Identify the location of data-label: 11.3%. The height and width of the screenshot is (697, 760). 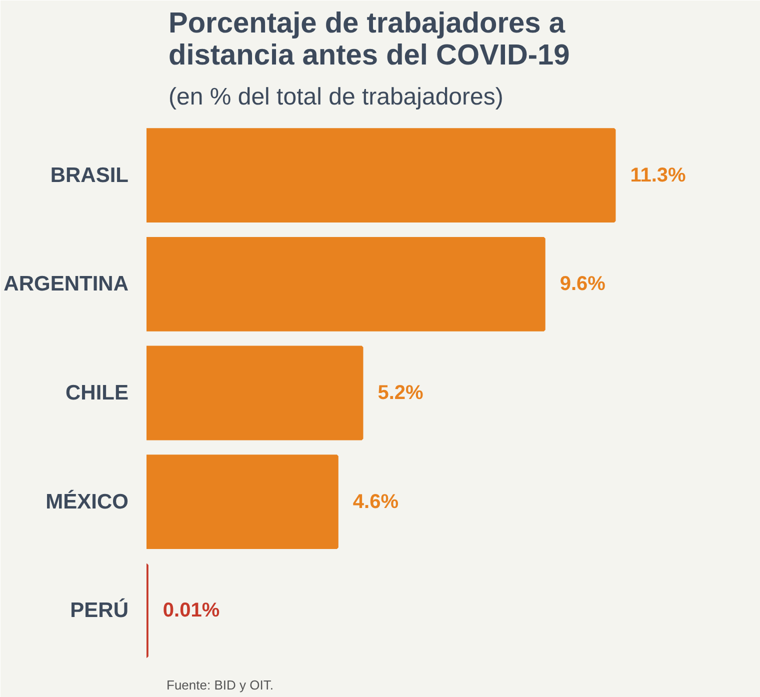
(658, 175).